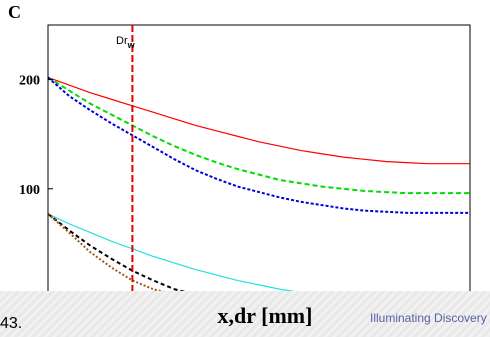 This screenshot has height=337, width=490. I want to click on y-tick-label-1: 100, so click(29, 190).